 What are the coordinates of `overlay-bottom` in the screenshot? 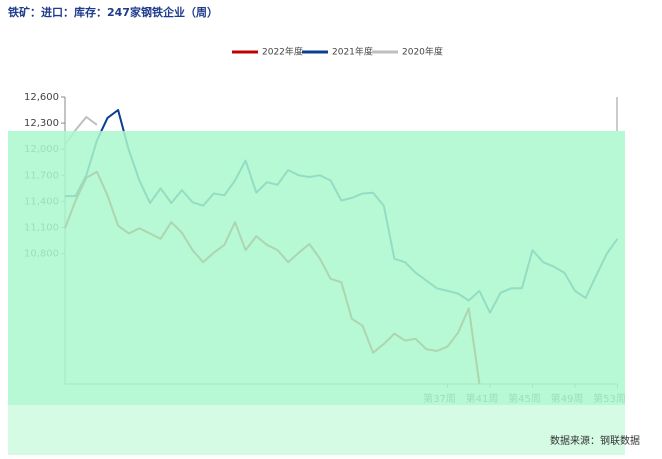 It's located at (316, 430).